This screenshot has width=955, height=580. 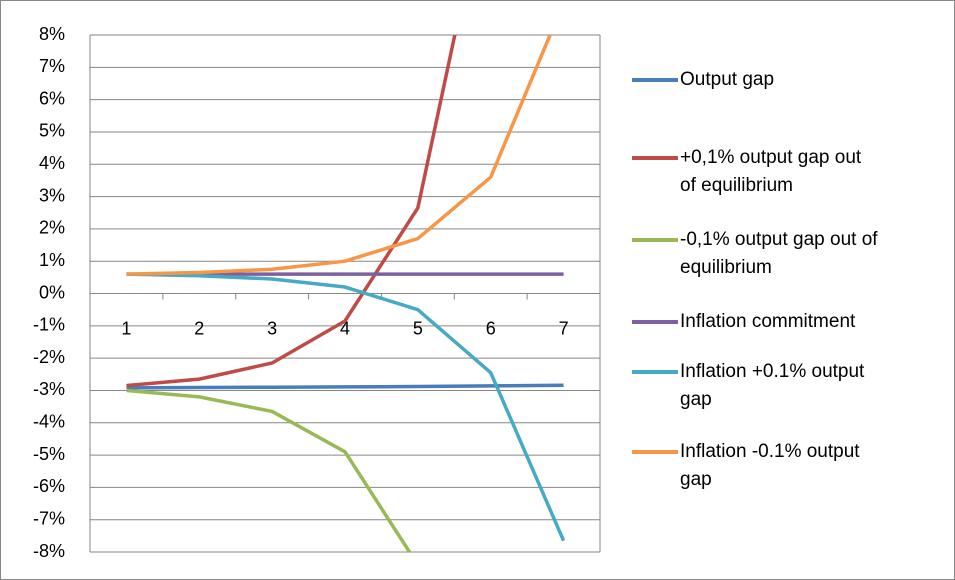 What do you see at coordinates (52, 292) in the screenshot?
I see `y-tick-label: 0%` at bounding box center [52, 292].